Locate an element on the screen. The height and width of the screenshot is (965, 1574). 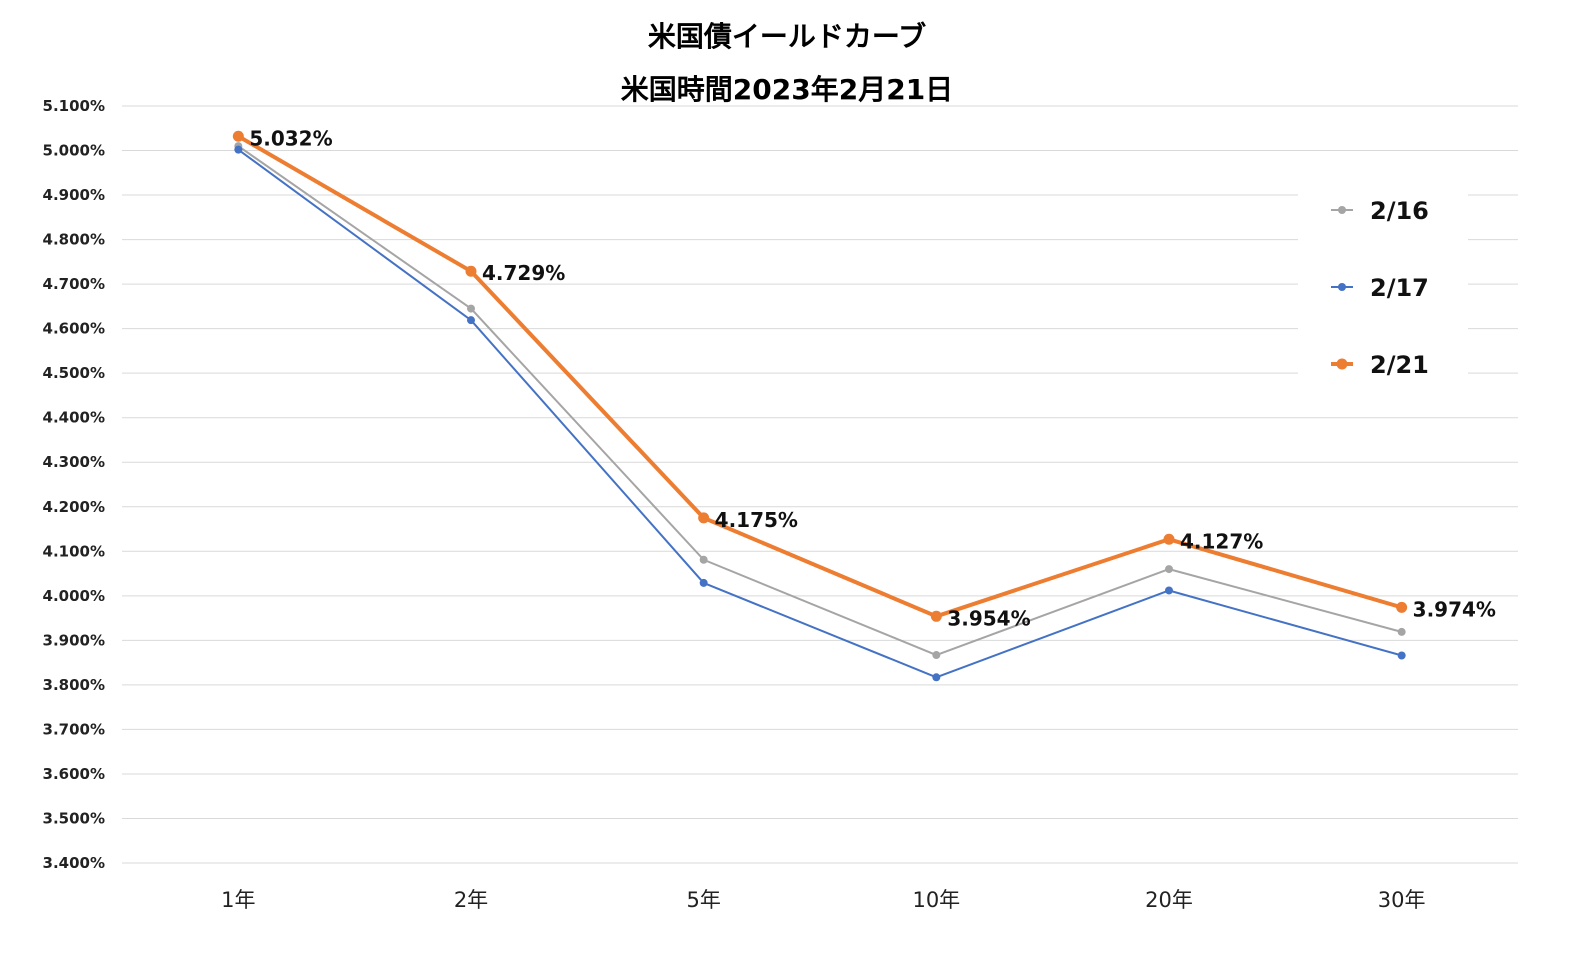
data-label: 4.127% is located at coordinates (1221, 541).